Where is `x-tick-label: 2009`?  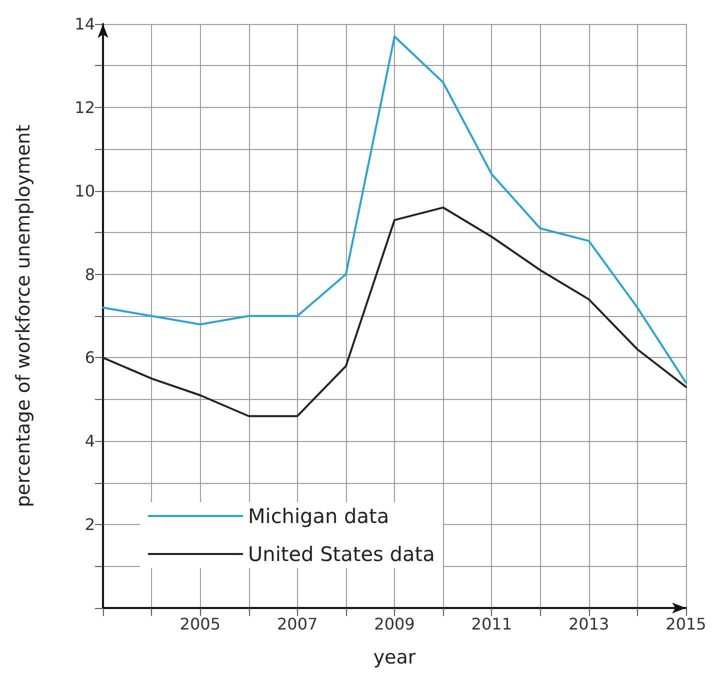
x-tick-label: 2009 is located at coordinates (394, 624).